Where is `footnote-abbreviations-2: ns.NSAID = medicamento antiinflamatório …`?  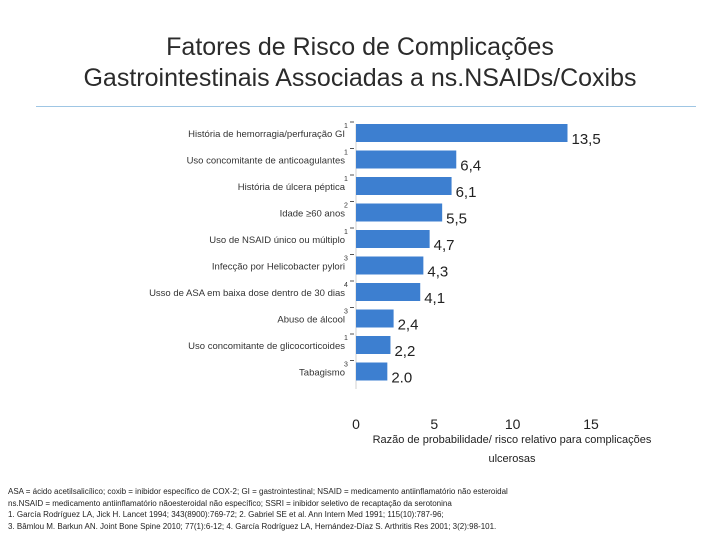 footnote-abbreviations-2: ns.NSAID = medicamento antiinflamatório … is located at coordinates (230, 503).